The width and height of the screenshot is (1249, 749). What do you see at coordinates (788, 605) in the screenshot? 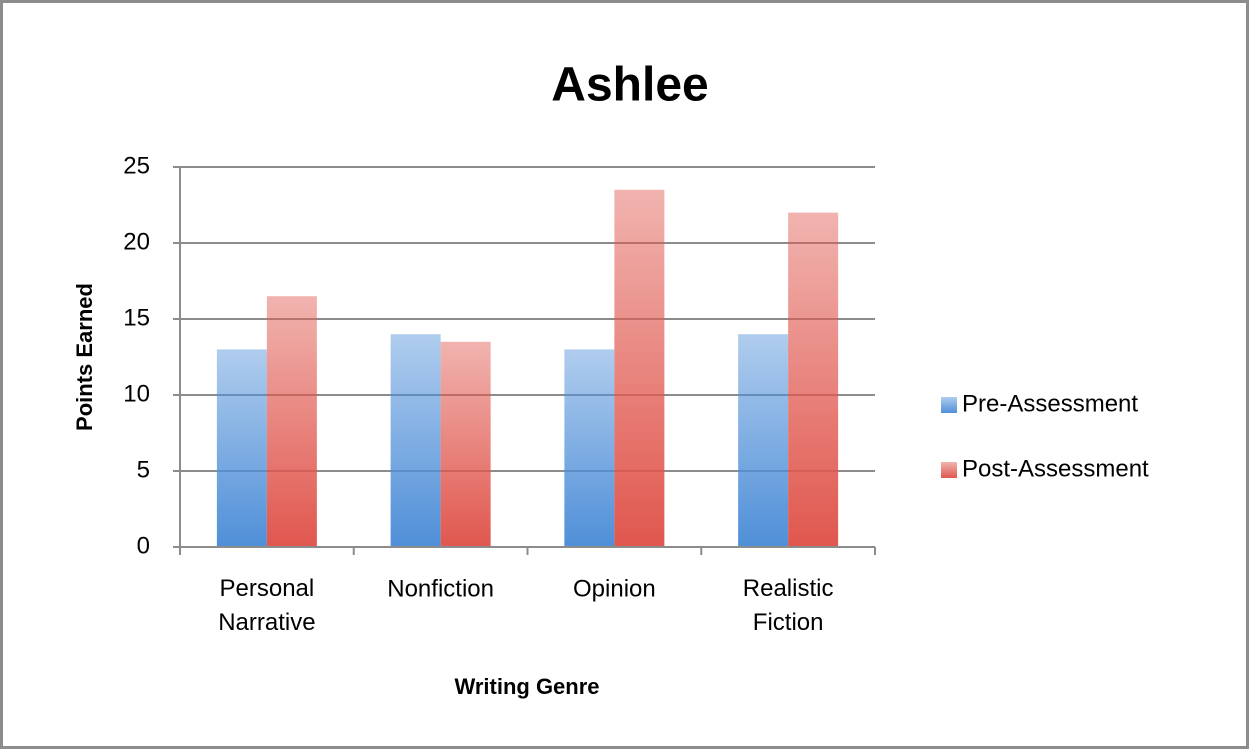
I see `x-tick-label: Realistic Fiction` at bounding box center [788, 605].